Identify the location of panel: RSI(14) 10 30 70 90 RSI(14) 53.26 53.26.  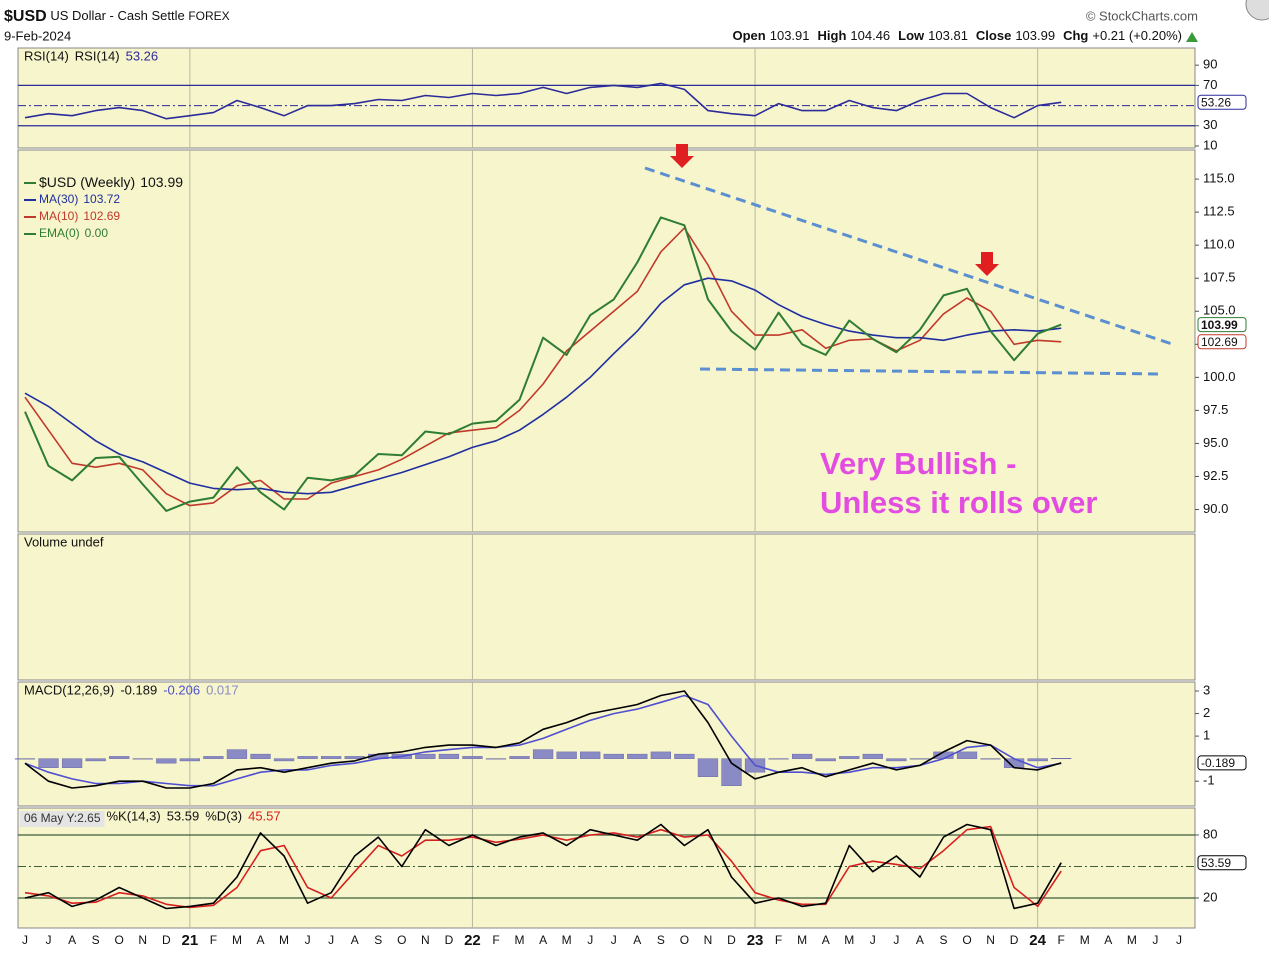
(632, 99).